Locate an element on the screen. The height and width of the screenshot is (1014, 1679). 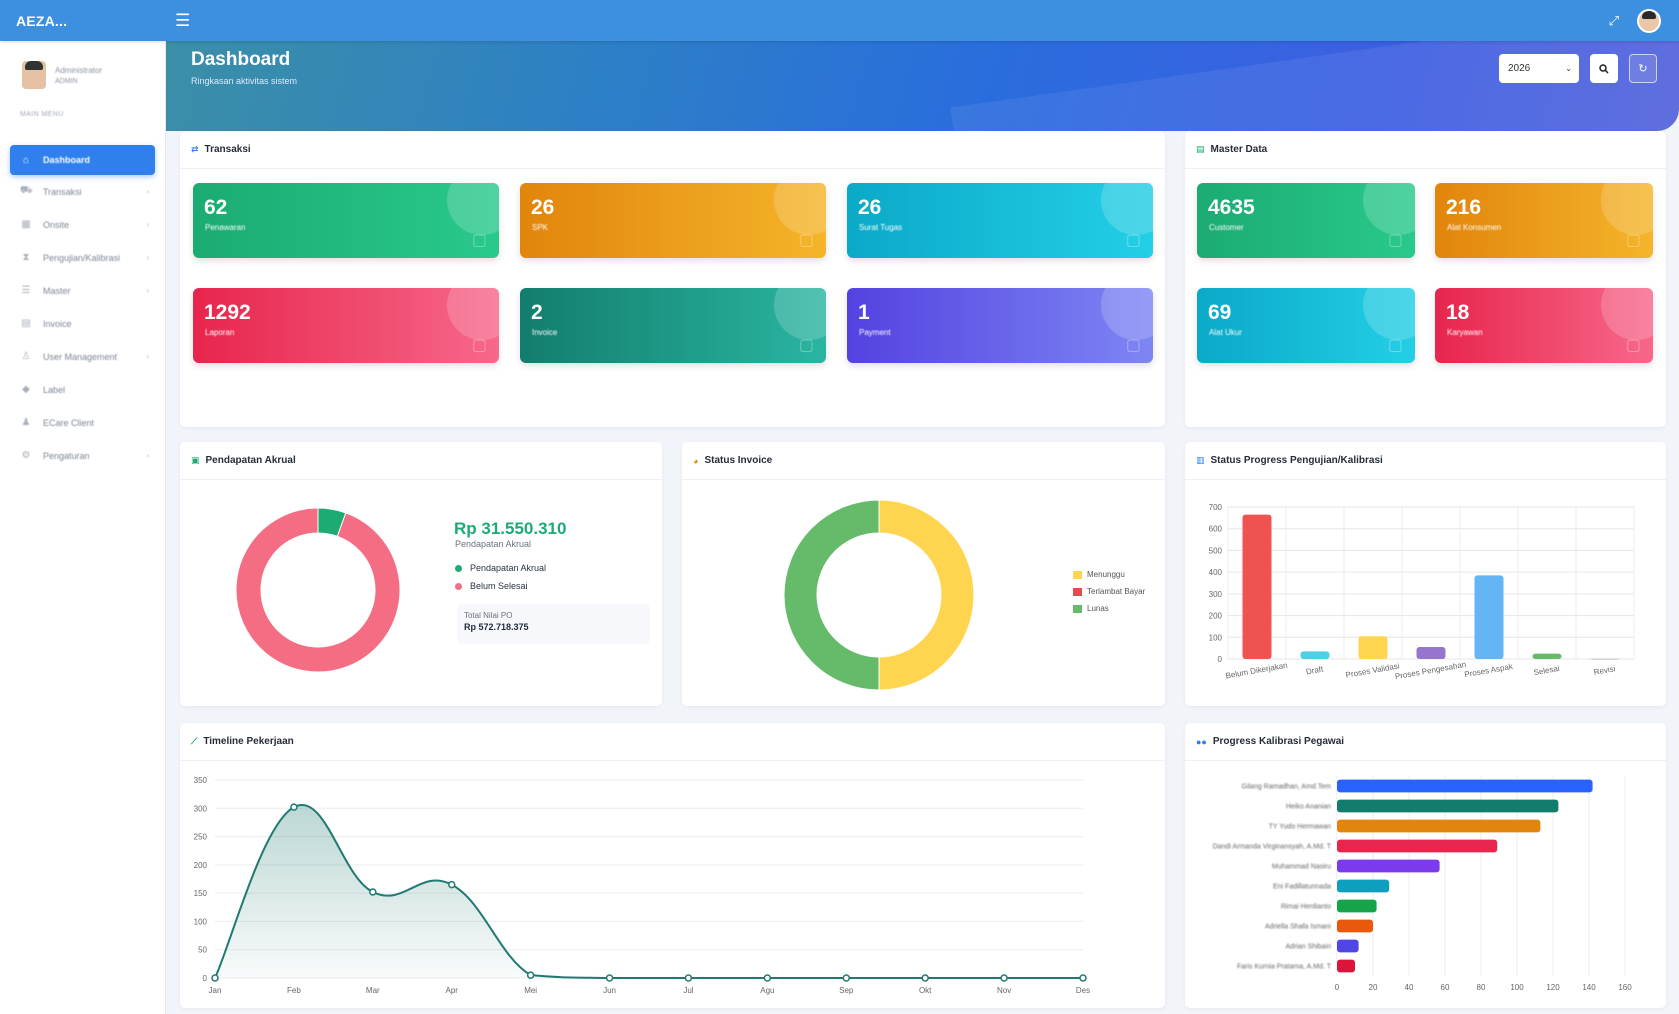
x-tick-label: Apr is located at coordinates (452, 990).